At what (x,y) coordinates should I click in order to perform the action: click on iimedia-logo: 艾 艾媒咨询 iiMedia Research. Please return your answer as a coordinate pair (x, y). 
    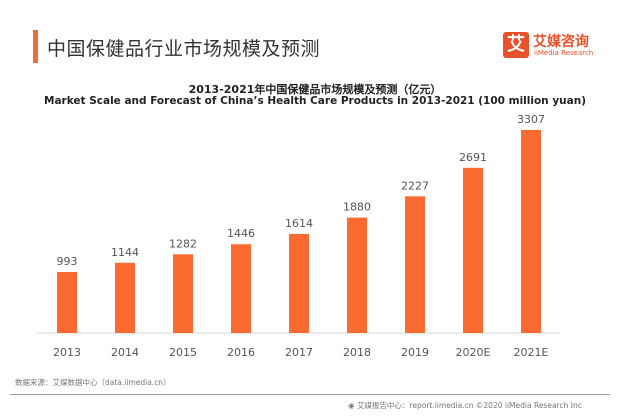
    Looking at the image, I should click on (553, 46).